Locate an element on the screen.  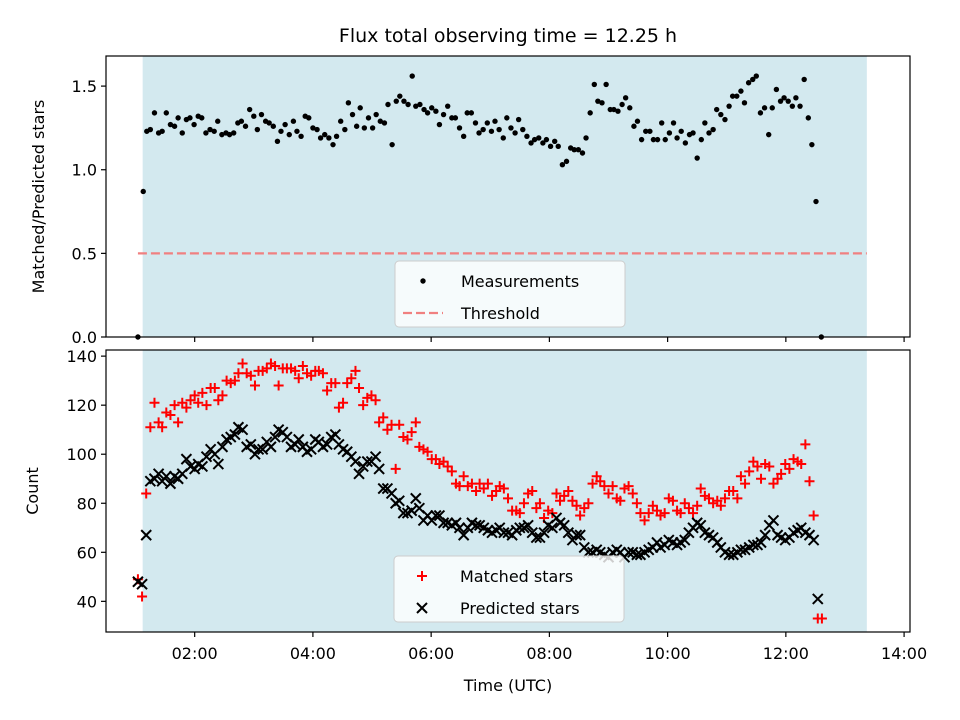
legend-box is located at coordinates (509, 589).